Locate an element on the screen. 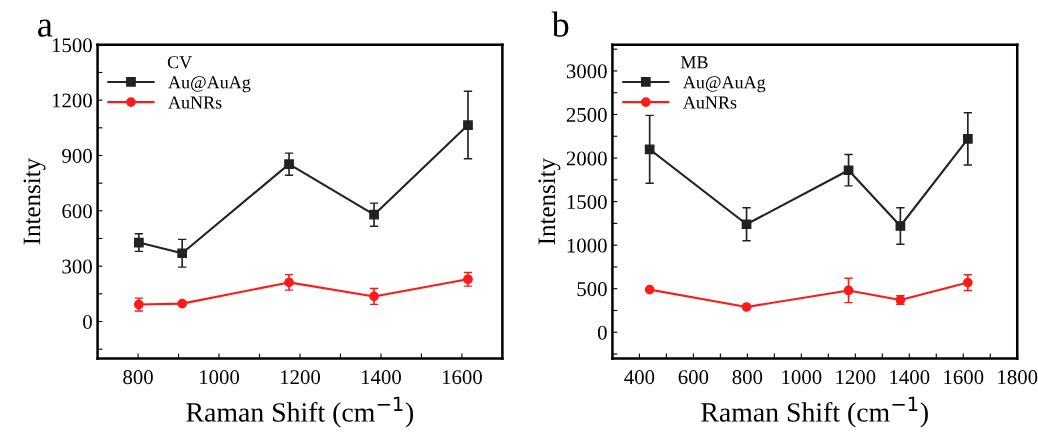  chart-title: b is located at coordinates (560, 24).